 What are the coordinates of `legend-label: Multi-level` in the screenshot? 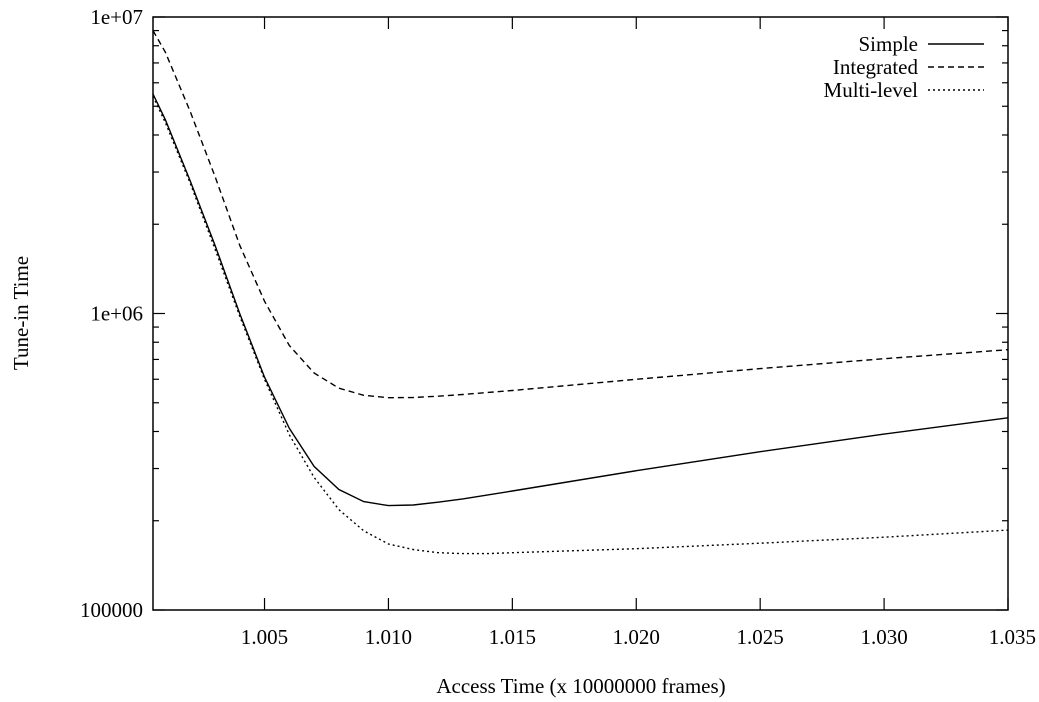 It's located at (871, 90).